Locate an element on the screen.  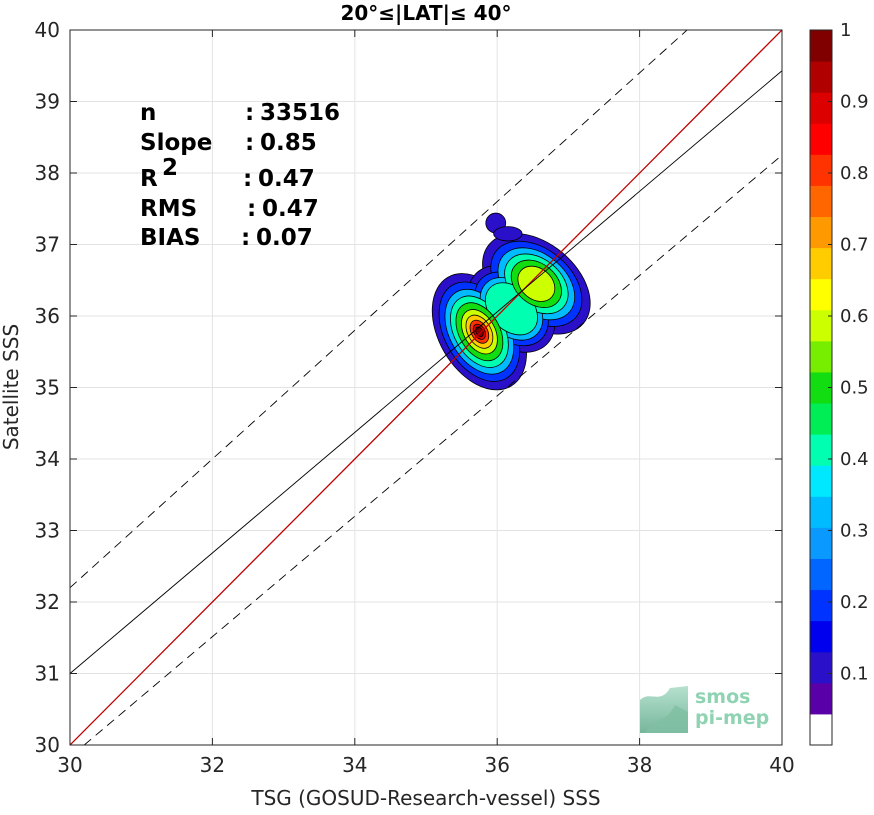
x-tick-label: 34 is located at coordinates (354, 765).